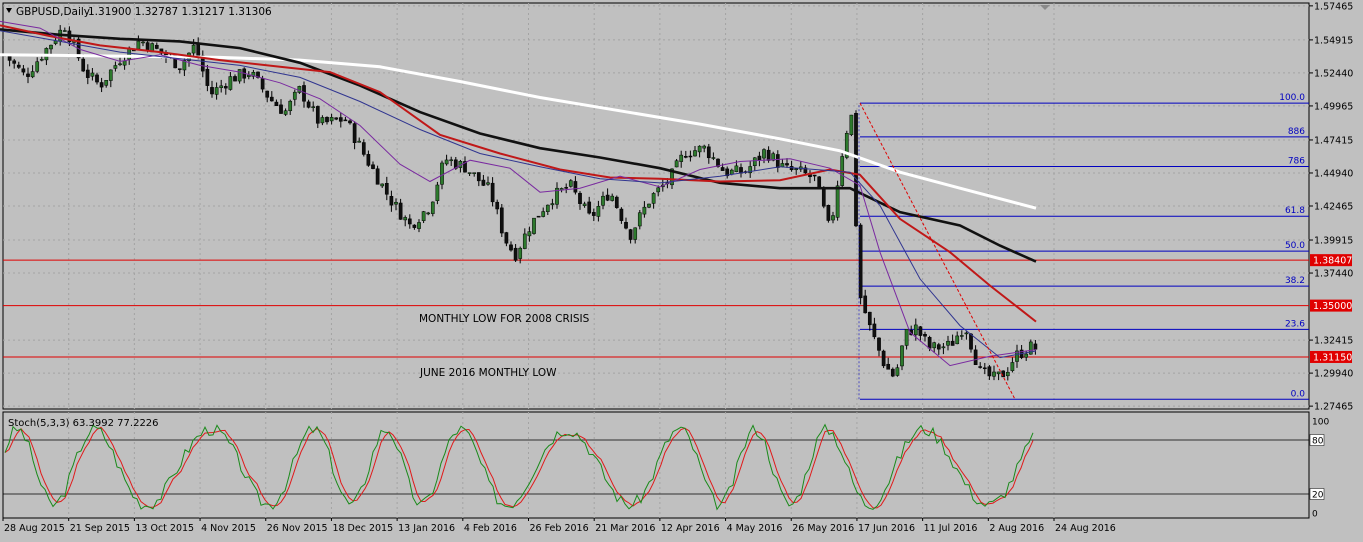 This screenshot has width=1363, height=542. I want to click on price-level-tag-label: 1.35000, so click(1332, 306).